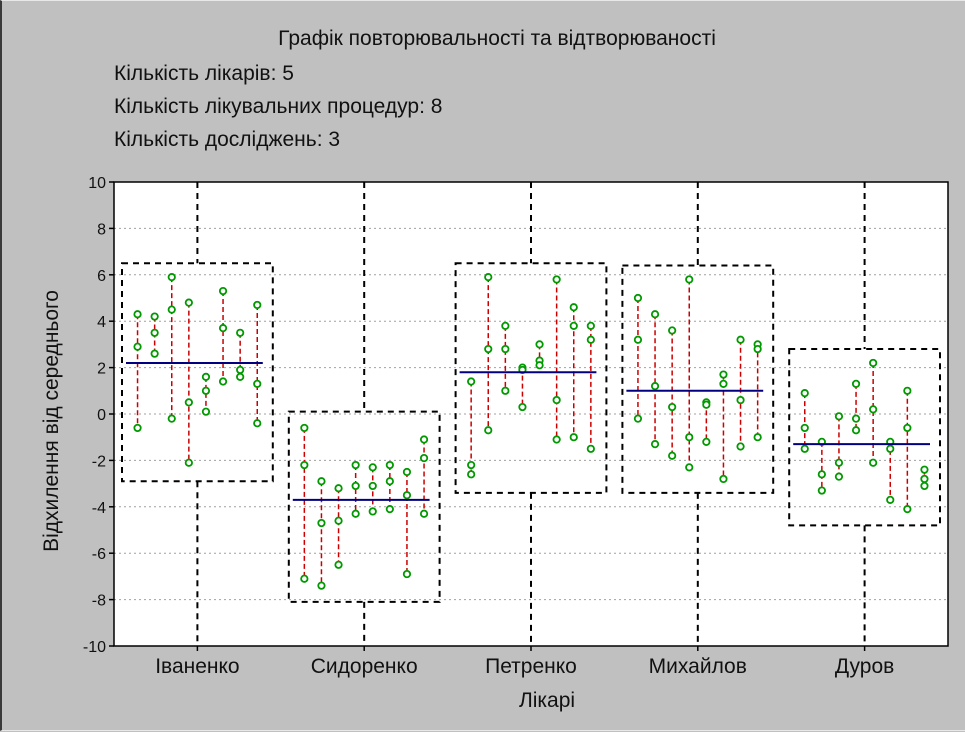  Describe the element at coordinates (204, 73) in the screenshot. I see `info-doctors-count: Кількість лікарів: 5` at that location.